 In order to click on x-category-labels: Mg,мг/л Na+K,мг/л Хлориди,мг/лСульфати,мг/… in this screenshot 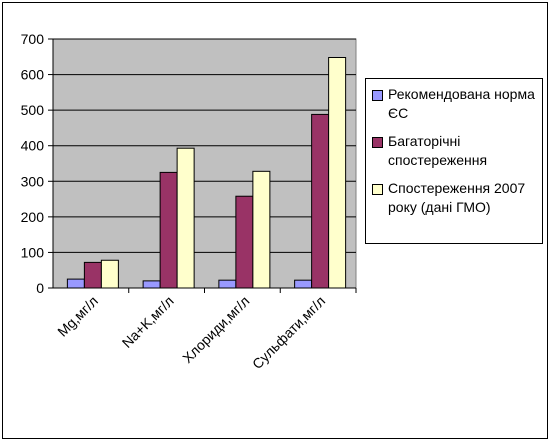, I will do `click(191, 332)`.